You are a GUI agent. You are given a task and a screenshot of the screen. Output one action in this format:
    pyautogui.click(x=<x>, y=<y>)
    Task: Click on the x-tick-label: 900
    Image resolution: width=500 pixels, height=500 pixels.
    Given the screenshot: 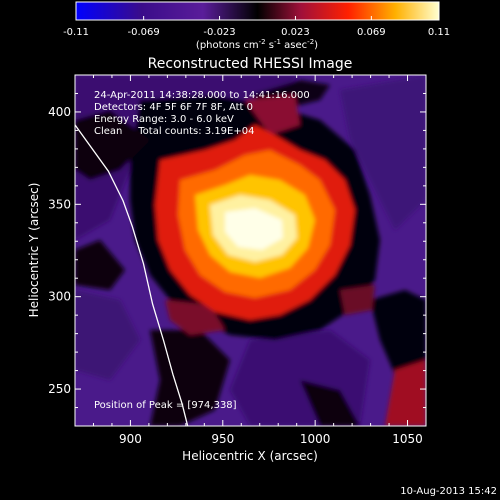 What is the action you would take?
    pyautogui.click(x=130, y=439)
    